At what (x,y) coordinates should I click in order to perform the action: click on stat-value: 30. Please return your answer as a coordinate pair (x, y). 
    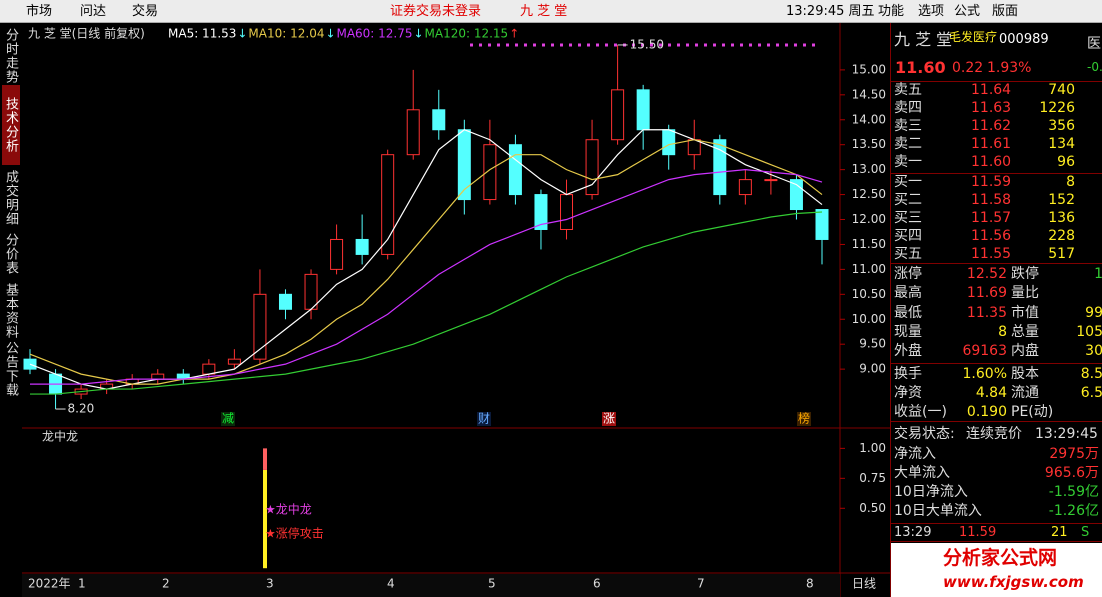
    Looking at the image, I should click on (1093, 351).